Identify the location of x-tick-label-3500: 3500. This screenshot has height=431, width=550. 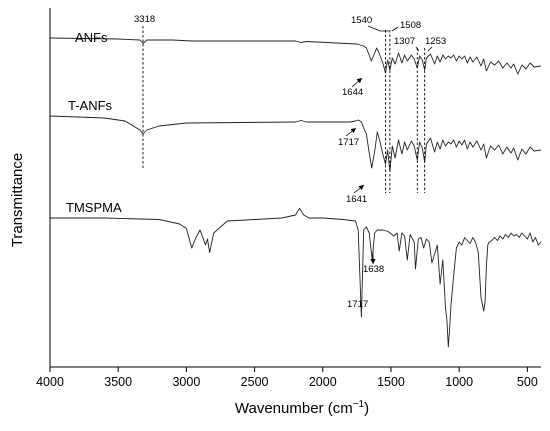
(118, 382).